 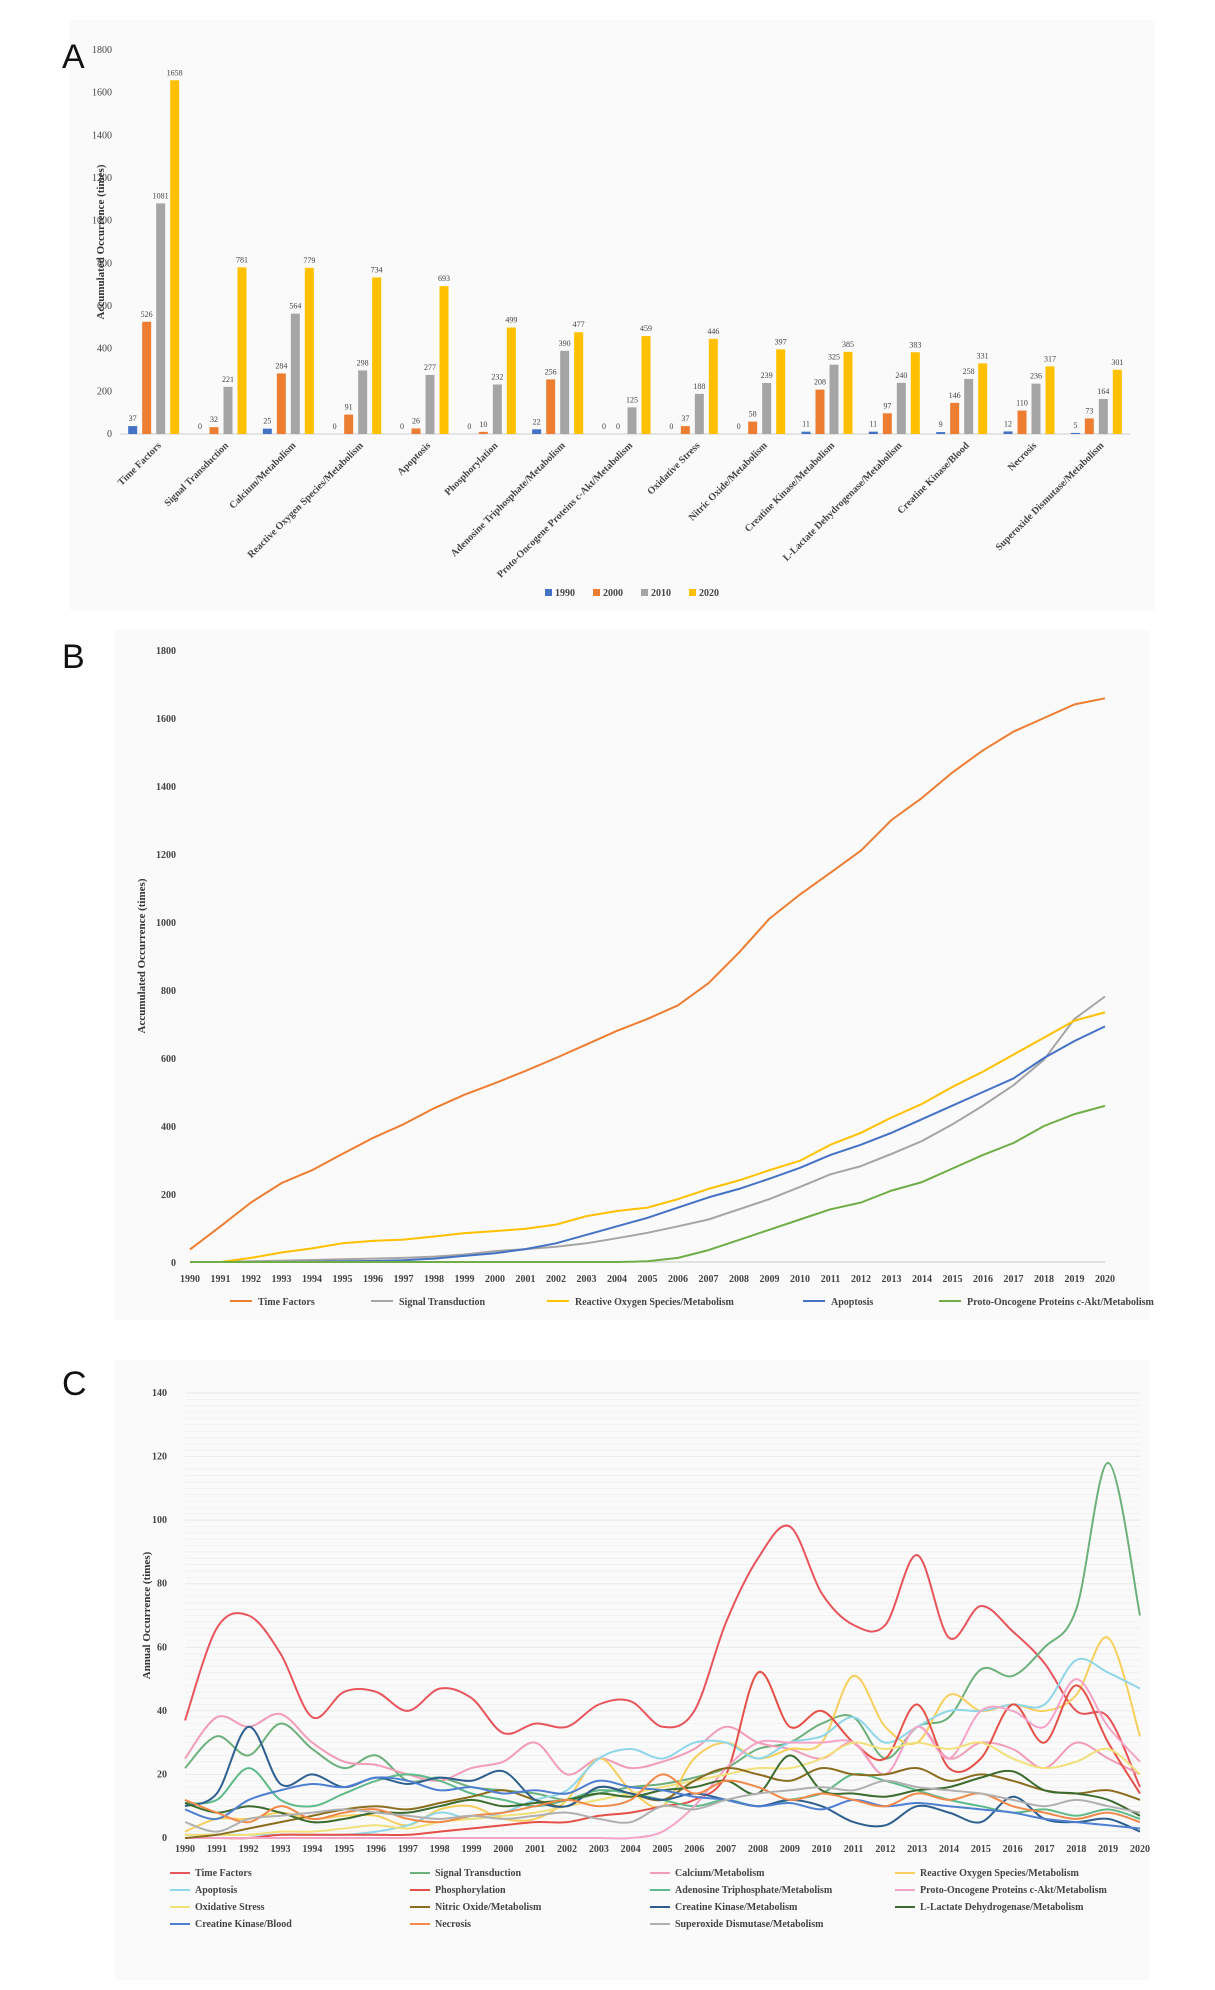 I want to click on panel-label-c: C, so click(x=74, y=1384).